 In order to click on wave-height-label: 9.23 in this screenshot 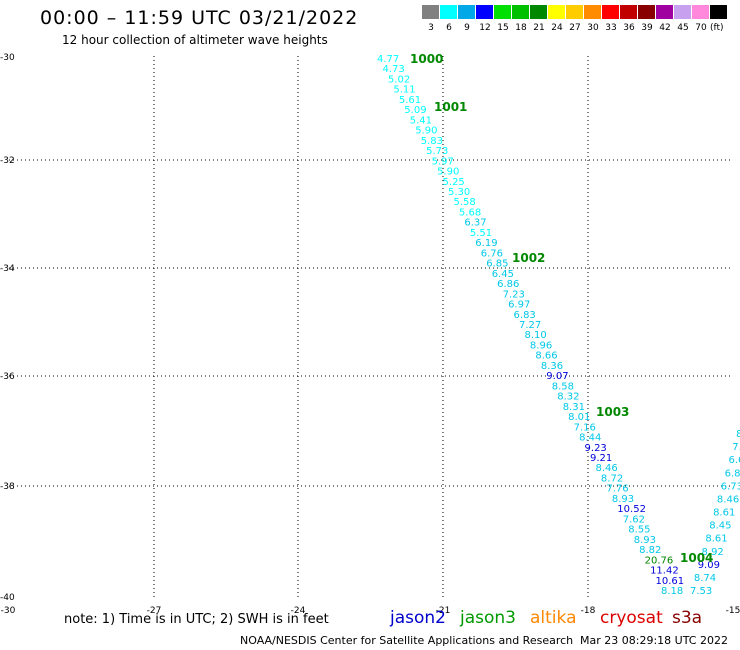, I will do `click(596, 448)`.